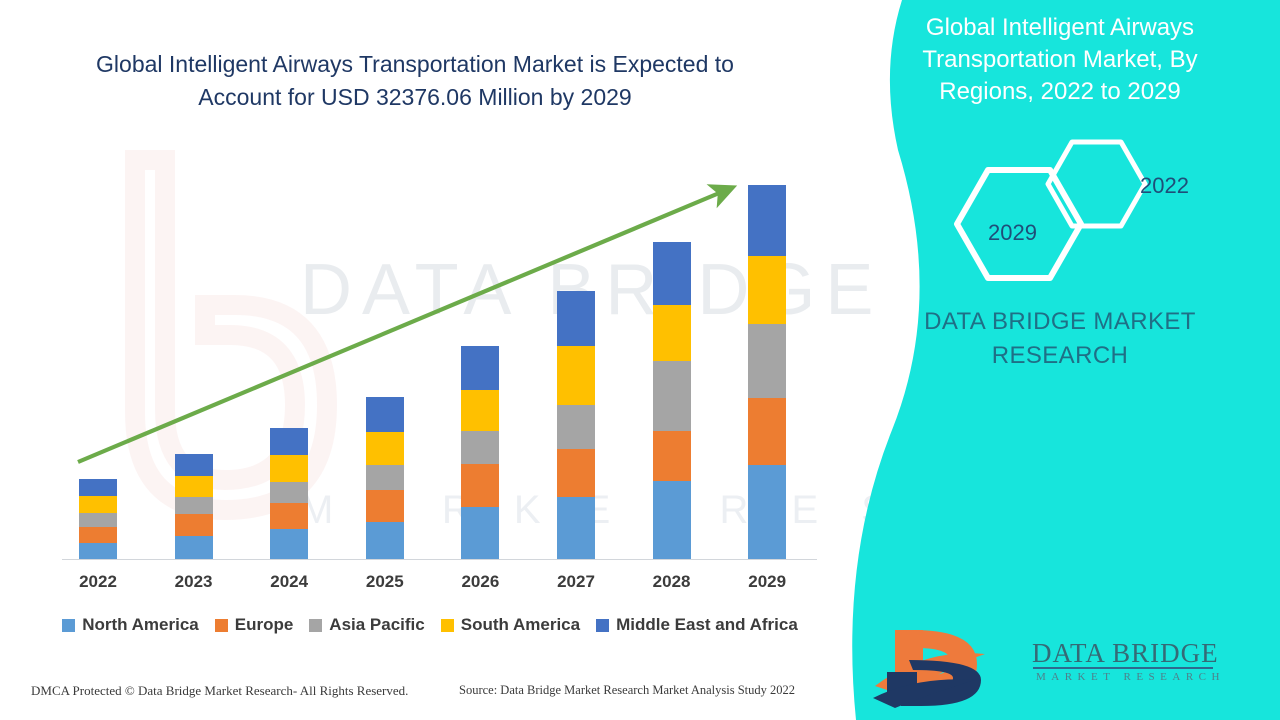 This screenshot has height=720, width=1280. What do you see at coordinates (98, 581) in the screenshot?
I see `x-axis-label-2022: 2022` at bounding box center [98, 581].